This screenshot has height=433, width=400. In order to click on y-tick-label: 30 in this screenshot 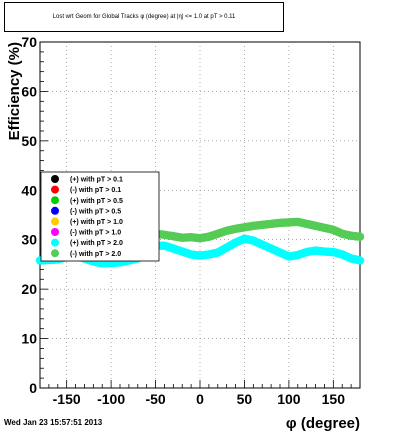, I will do `click(29, 240)`.